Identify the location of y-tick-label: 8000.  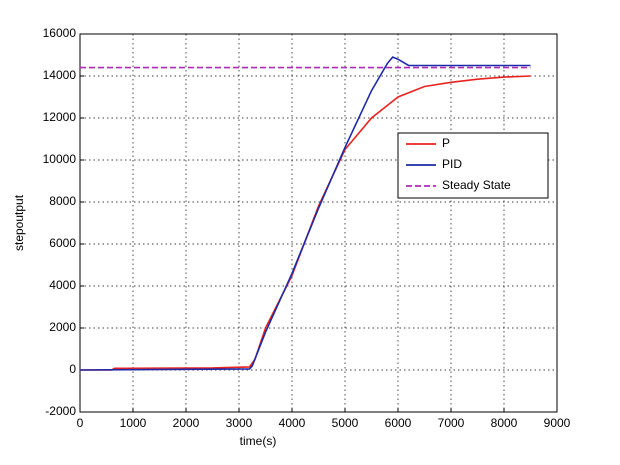
(62, 201).